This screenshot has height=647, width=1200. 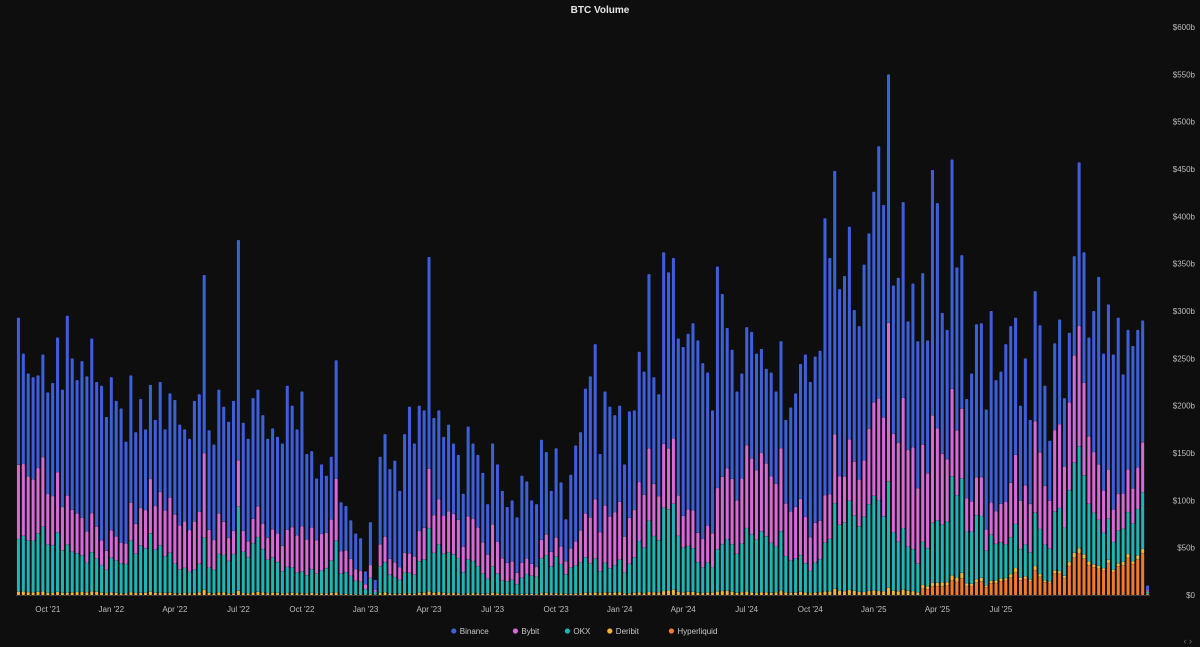 I want to click on legend-swatch-okx, so click(x=567, y=631).